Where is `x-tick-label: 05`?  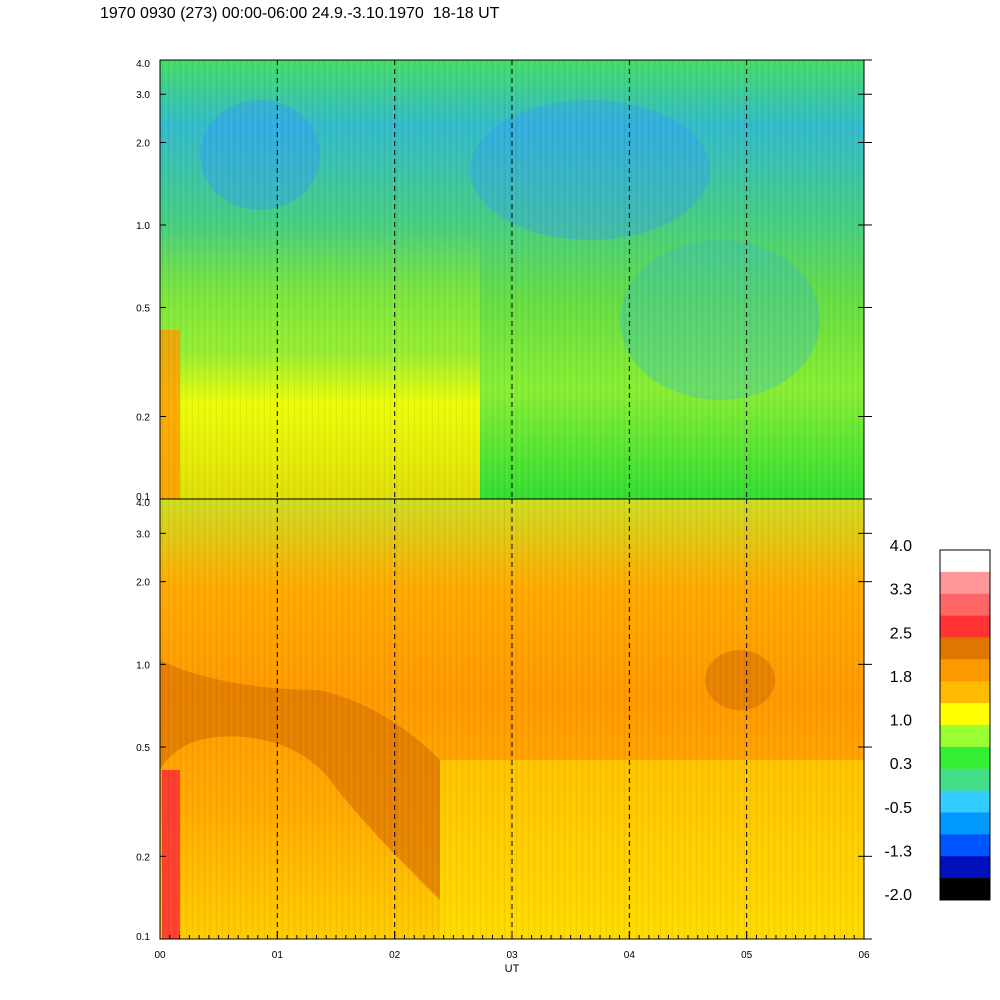 x-tick-label: 05 is located at coordinates (747, 955).